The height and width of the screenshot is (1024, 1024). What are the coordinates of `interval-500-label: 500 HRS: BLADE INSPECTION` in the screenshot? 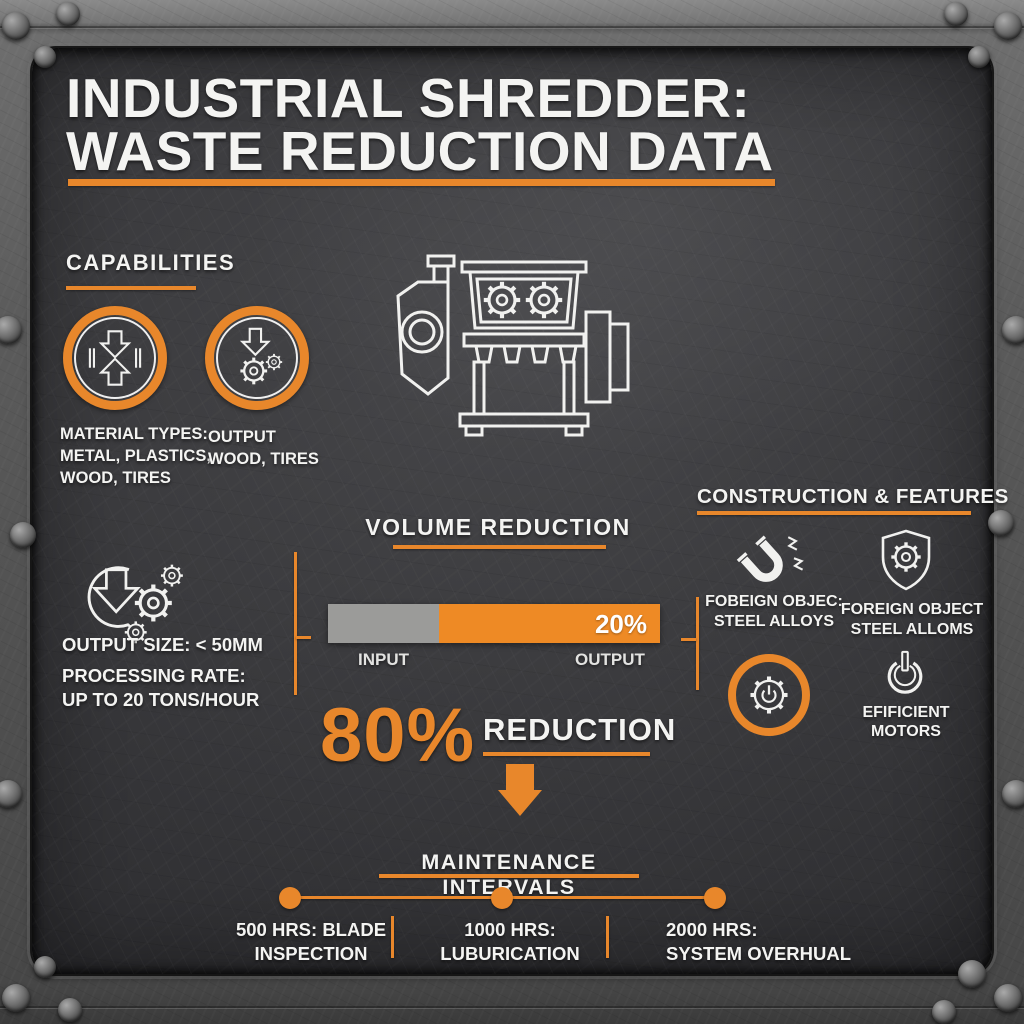 It's located at (311, 941).